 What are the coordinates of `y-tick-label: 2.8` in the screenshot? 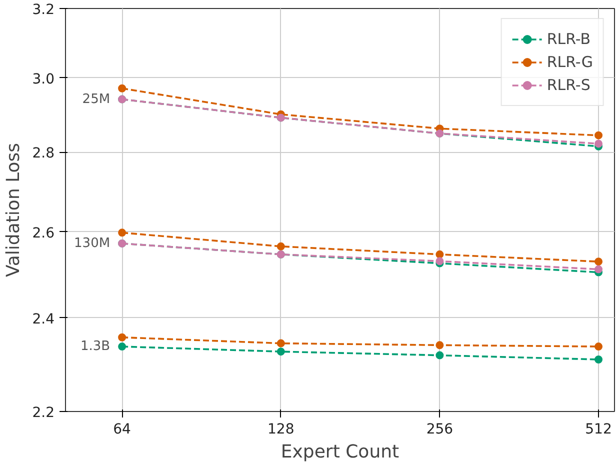 It's located at (43, 154).